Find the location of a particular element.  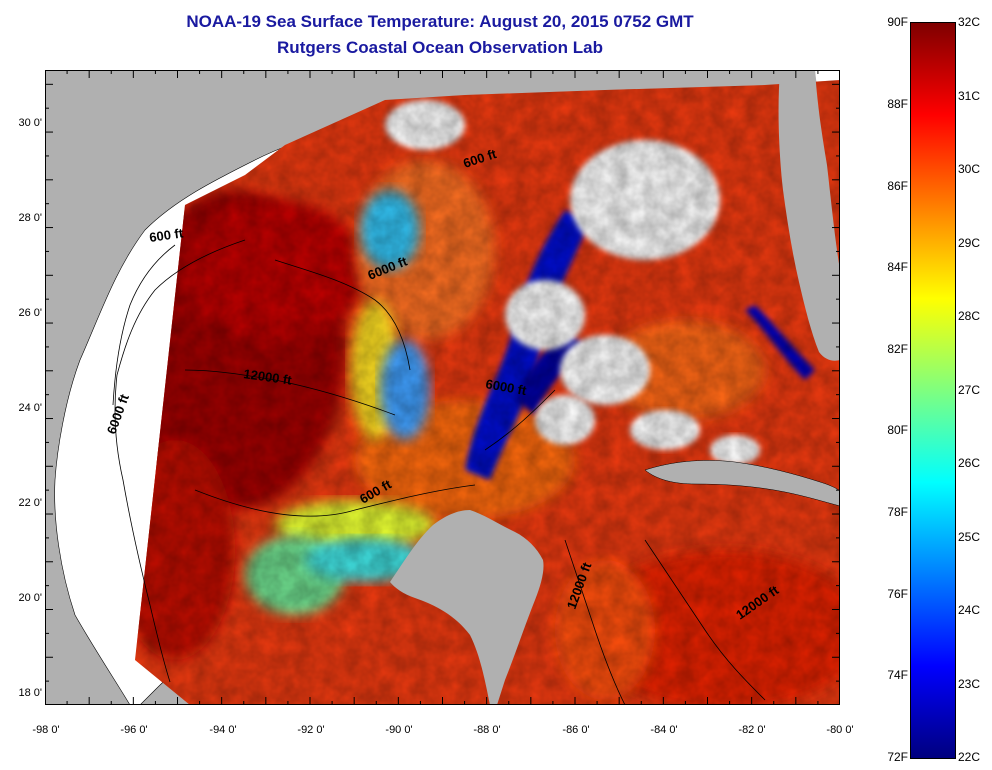

colorbar-f-label: 80F is located at coordinates (897, 430).